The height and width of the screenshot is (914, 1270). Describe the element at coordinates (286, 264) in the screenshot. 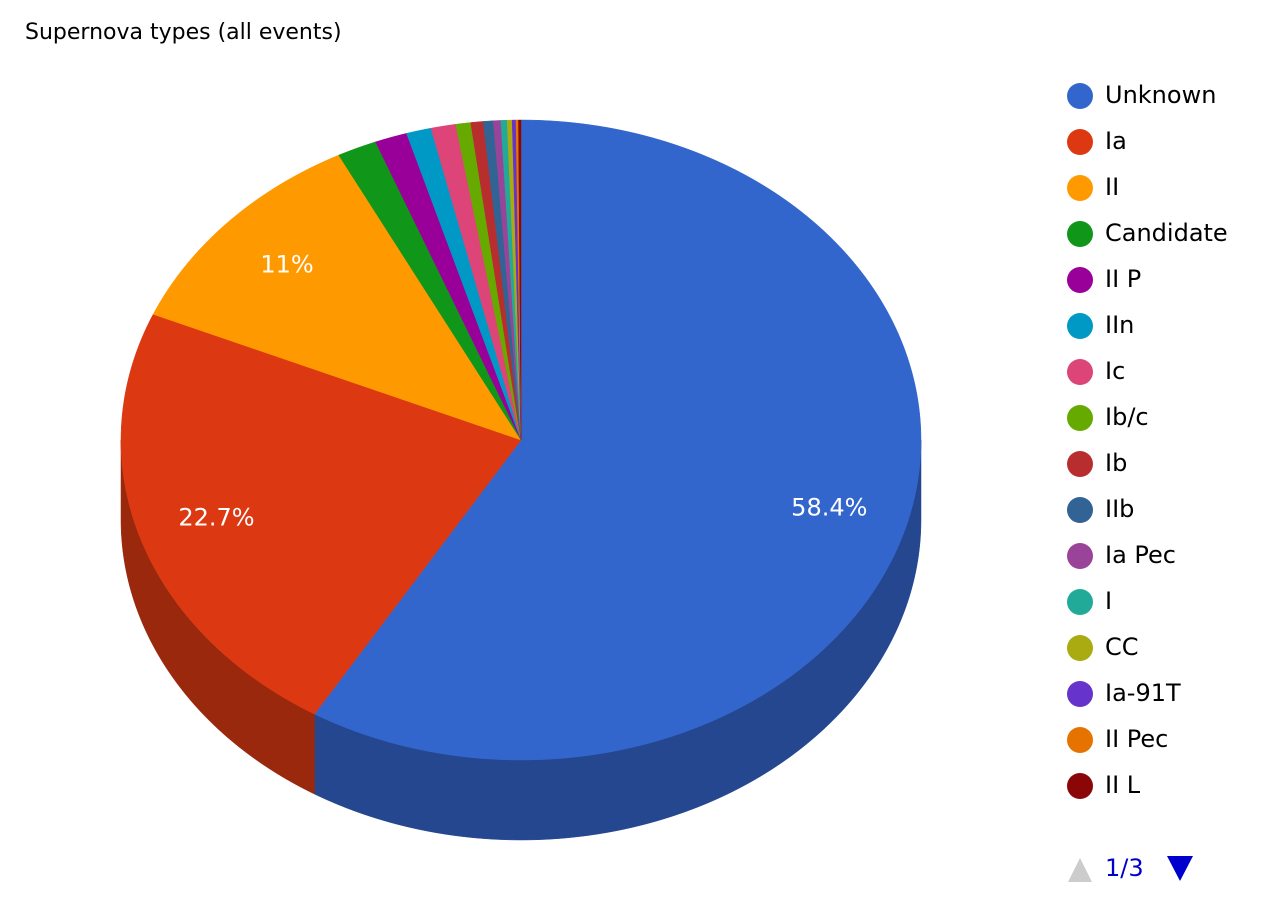

I see `data-label: 11%` at that location.